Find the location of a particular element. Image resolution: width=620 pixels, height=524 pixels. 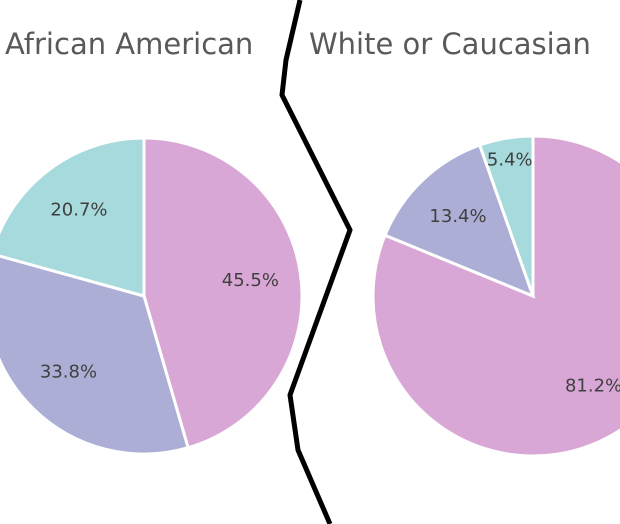

data-label: 13.4% is located at coordinates (457, 216).